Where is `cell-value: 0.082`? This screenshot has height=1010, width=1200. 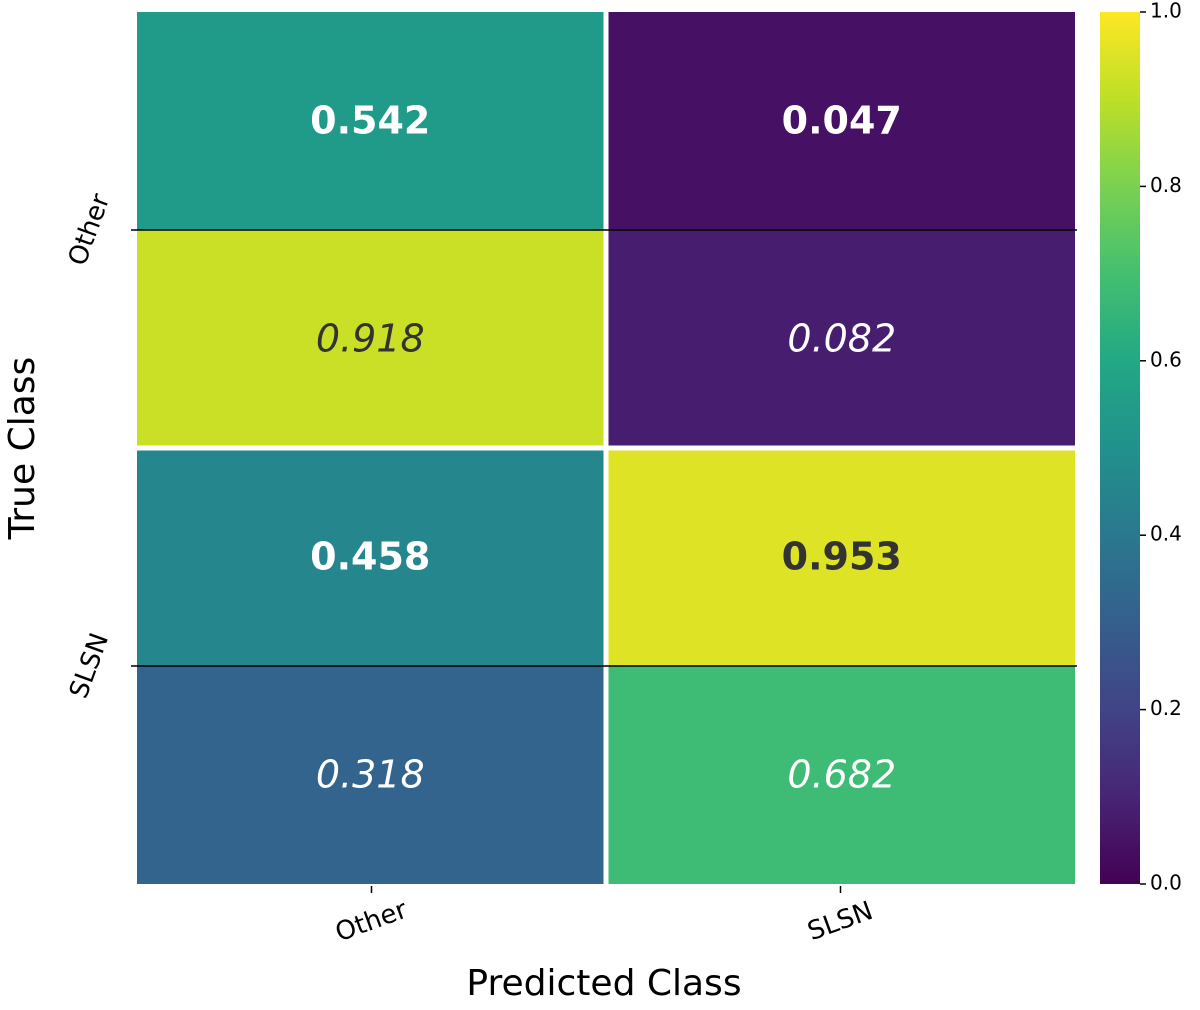 cell-value: 0.082 is located at coordinates (841, 339).